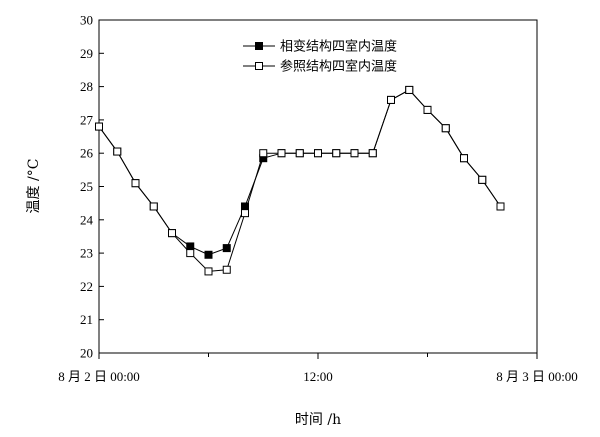 Image resolution: width=600 pixels, height=437 pixels. Describe the element at coordinates (86, 20) in the screenshot. I see `y-tick-label: 30` at that location.